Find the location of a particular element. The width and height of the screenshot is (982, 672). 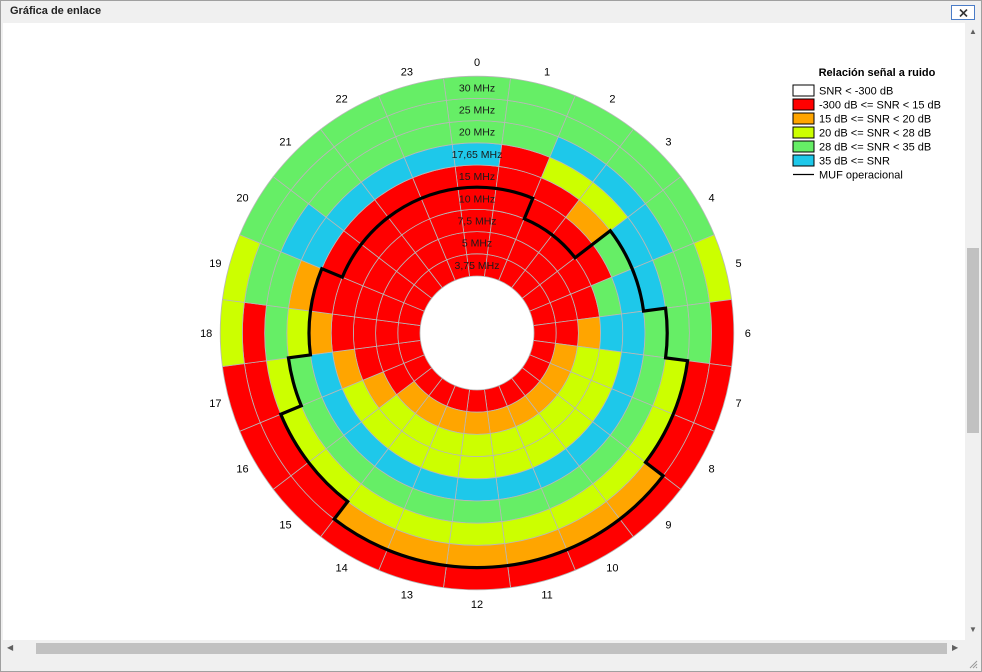

hour-label: 6 is located at coordinates (748, 334).